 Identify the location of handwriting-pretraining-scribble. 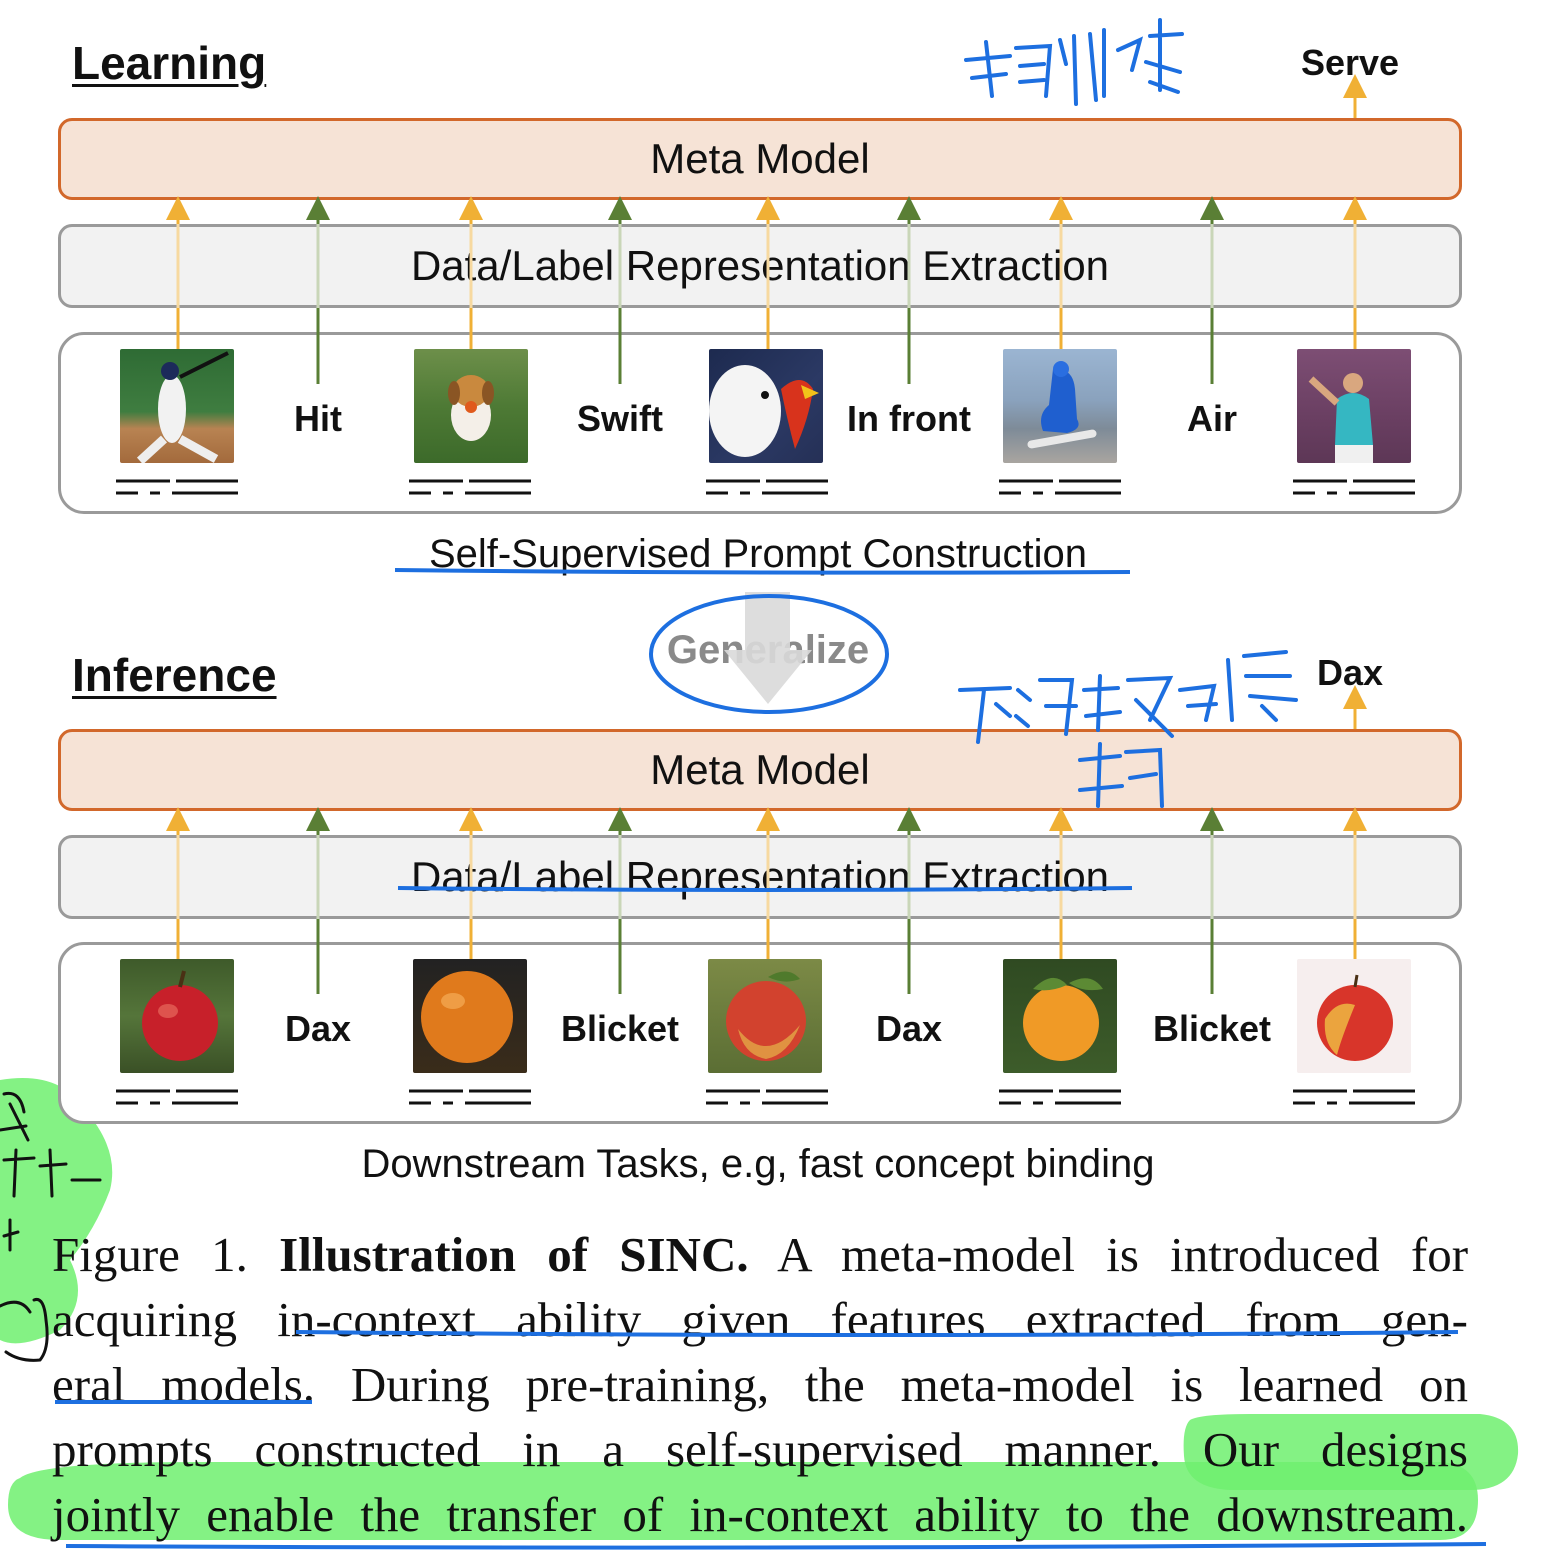
(1074, 62).